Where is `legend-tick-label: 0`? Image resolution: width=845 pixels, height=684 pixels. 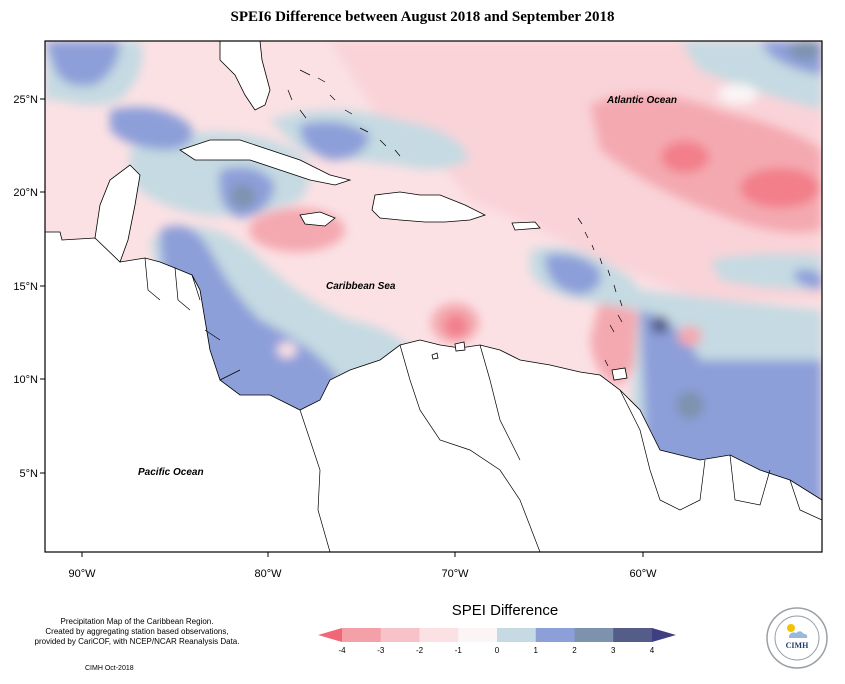 legend-tick-label: 0 is located at coordinates (497, 650).